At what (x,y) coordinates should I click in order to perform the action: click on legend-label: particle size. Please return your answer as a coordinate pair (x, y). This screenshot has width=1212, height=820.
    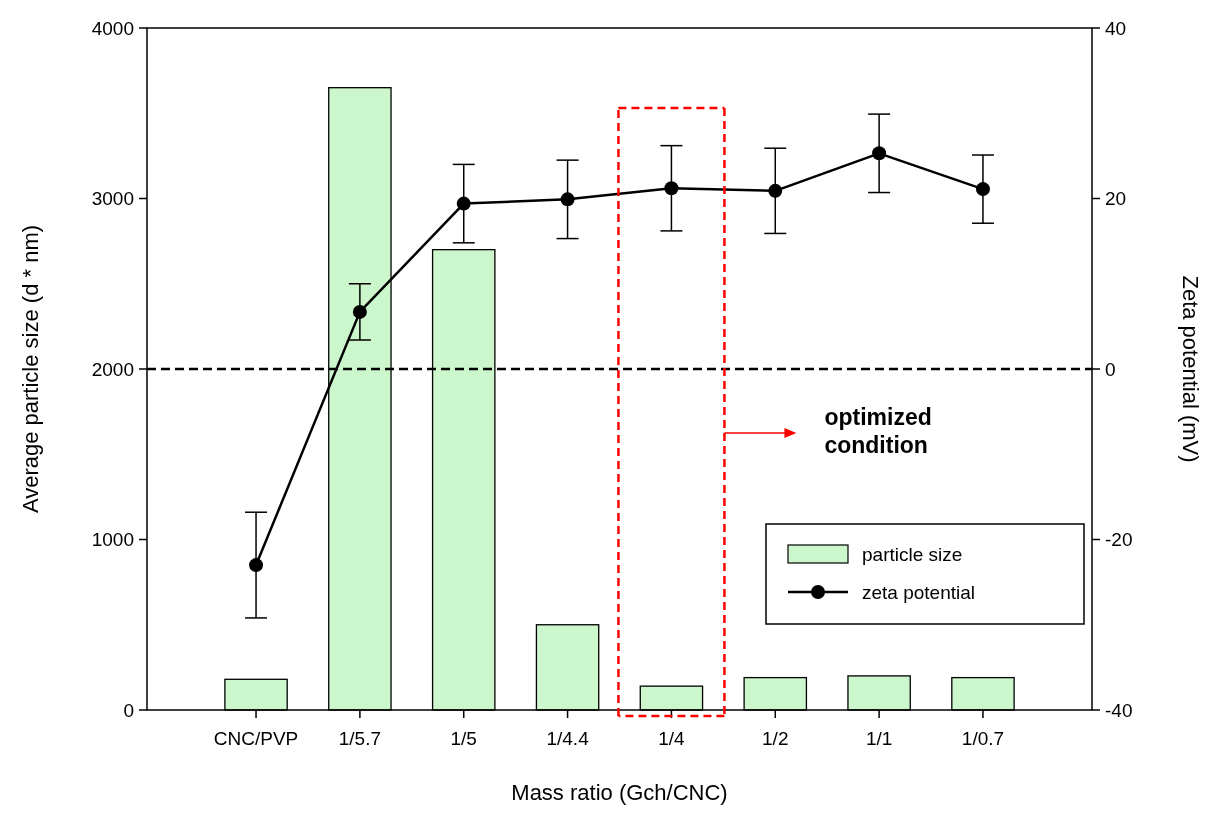
    Looking at the image, I should click on (912, 554).